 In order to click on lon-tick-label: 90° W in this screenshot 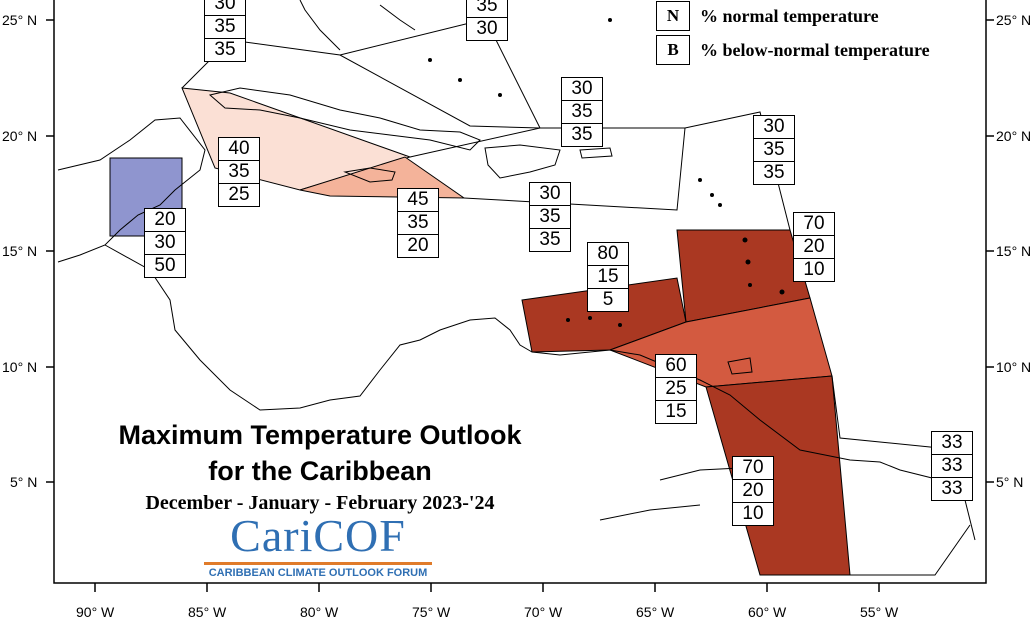, I will do `click(95, 612)`.